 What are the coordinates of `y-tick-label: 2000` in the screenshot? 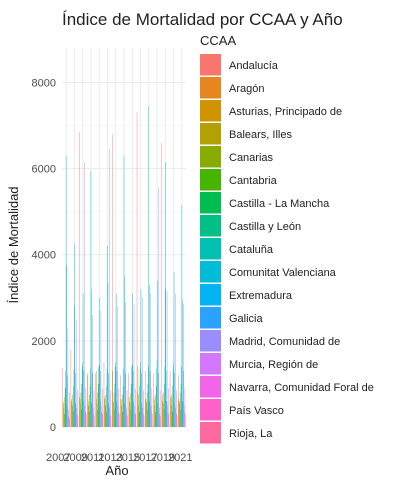 It's located at (44, 342).